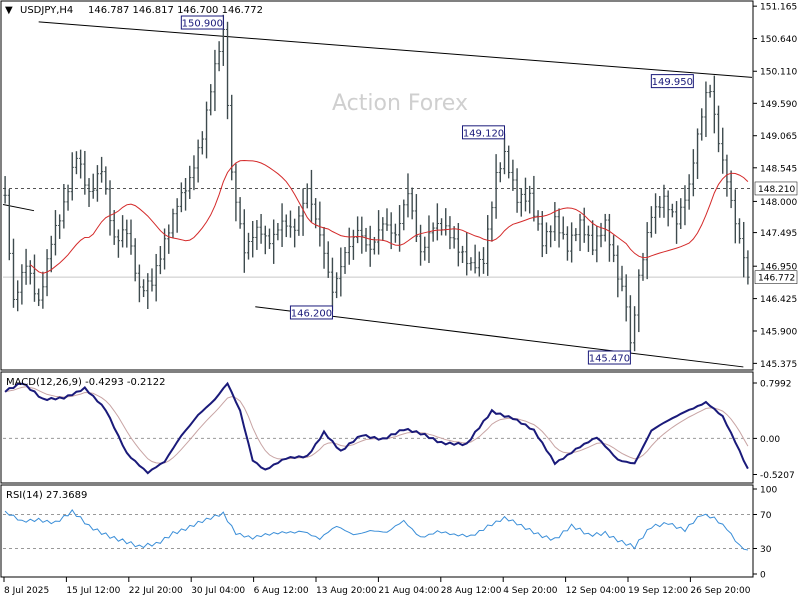  Describe the element at coordinates (776, 384) in the screenshot. I see `macd-tick-label: 0.7992` at that location.